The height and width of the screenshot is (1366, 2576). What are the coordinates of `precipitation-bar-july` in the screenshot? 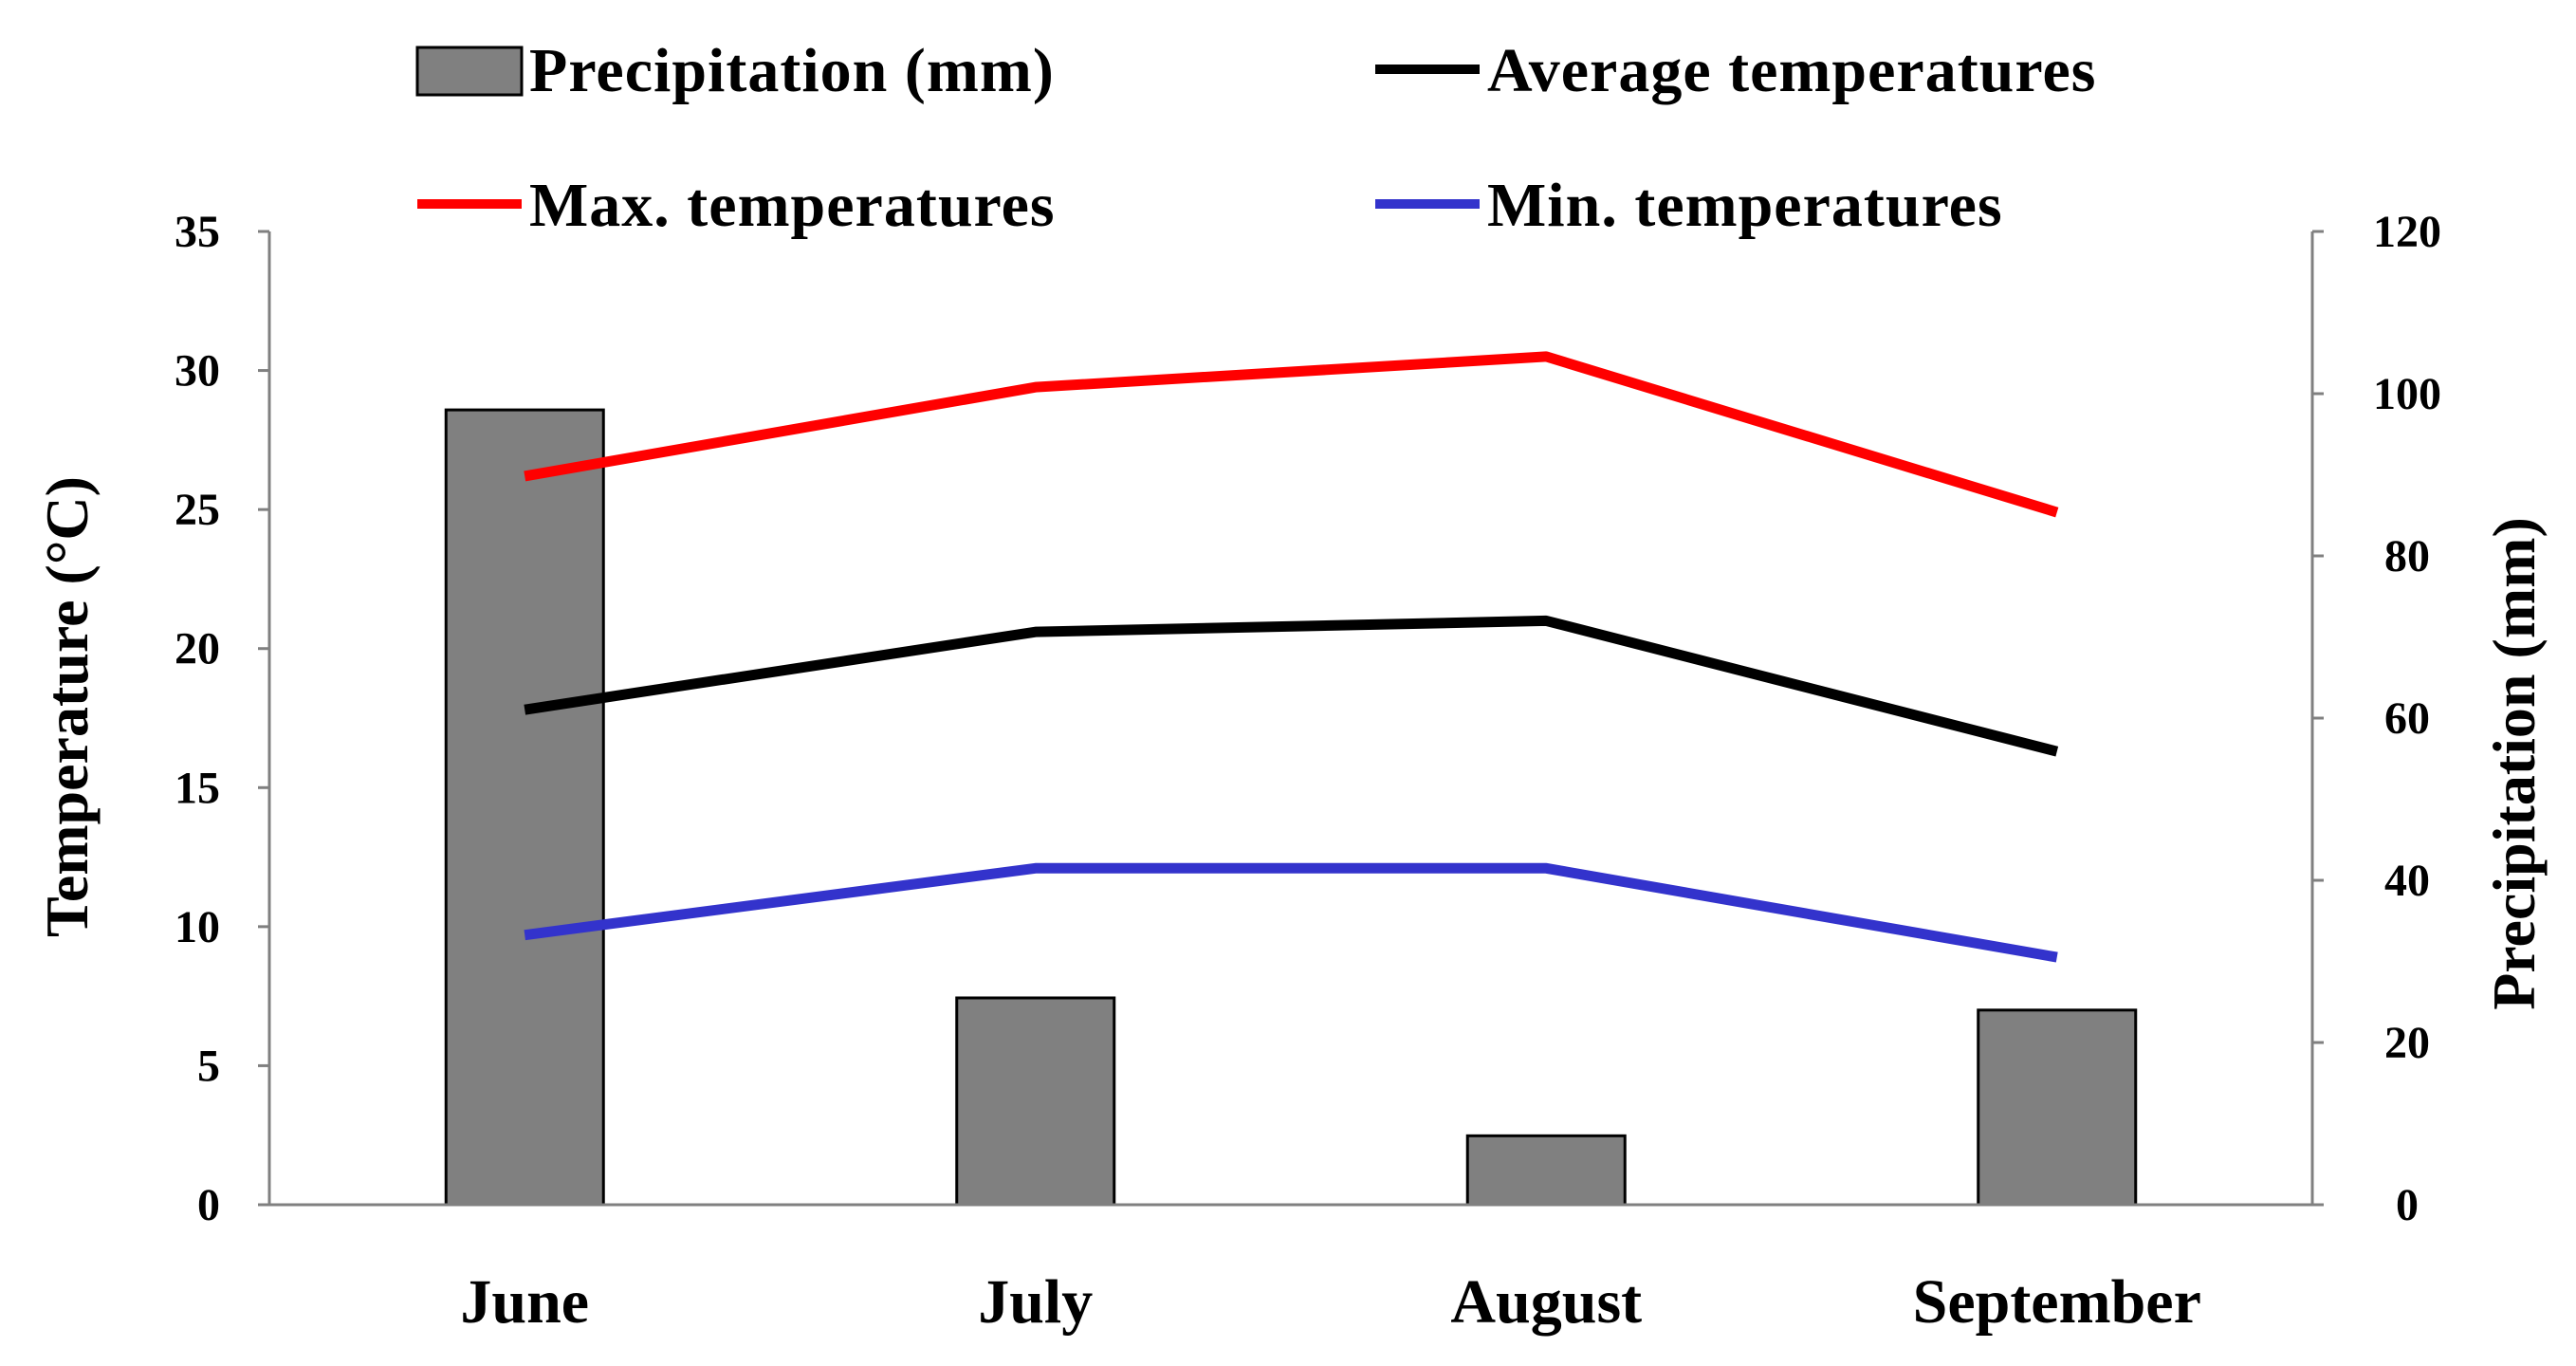 It's located at (1035, 1101).